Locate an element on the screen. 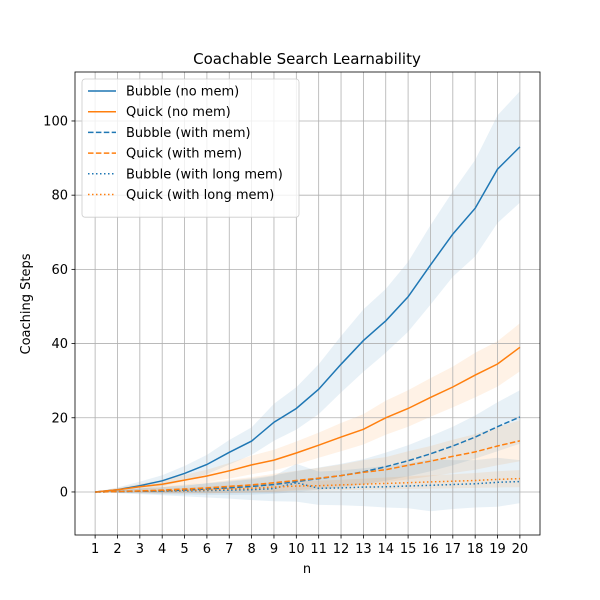 This screenshot has height=600, width=600. legend-label-4: Quick (with mem) is located at coordinates (184, 154).